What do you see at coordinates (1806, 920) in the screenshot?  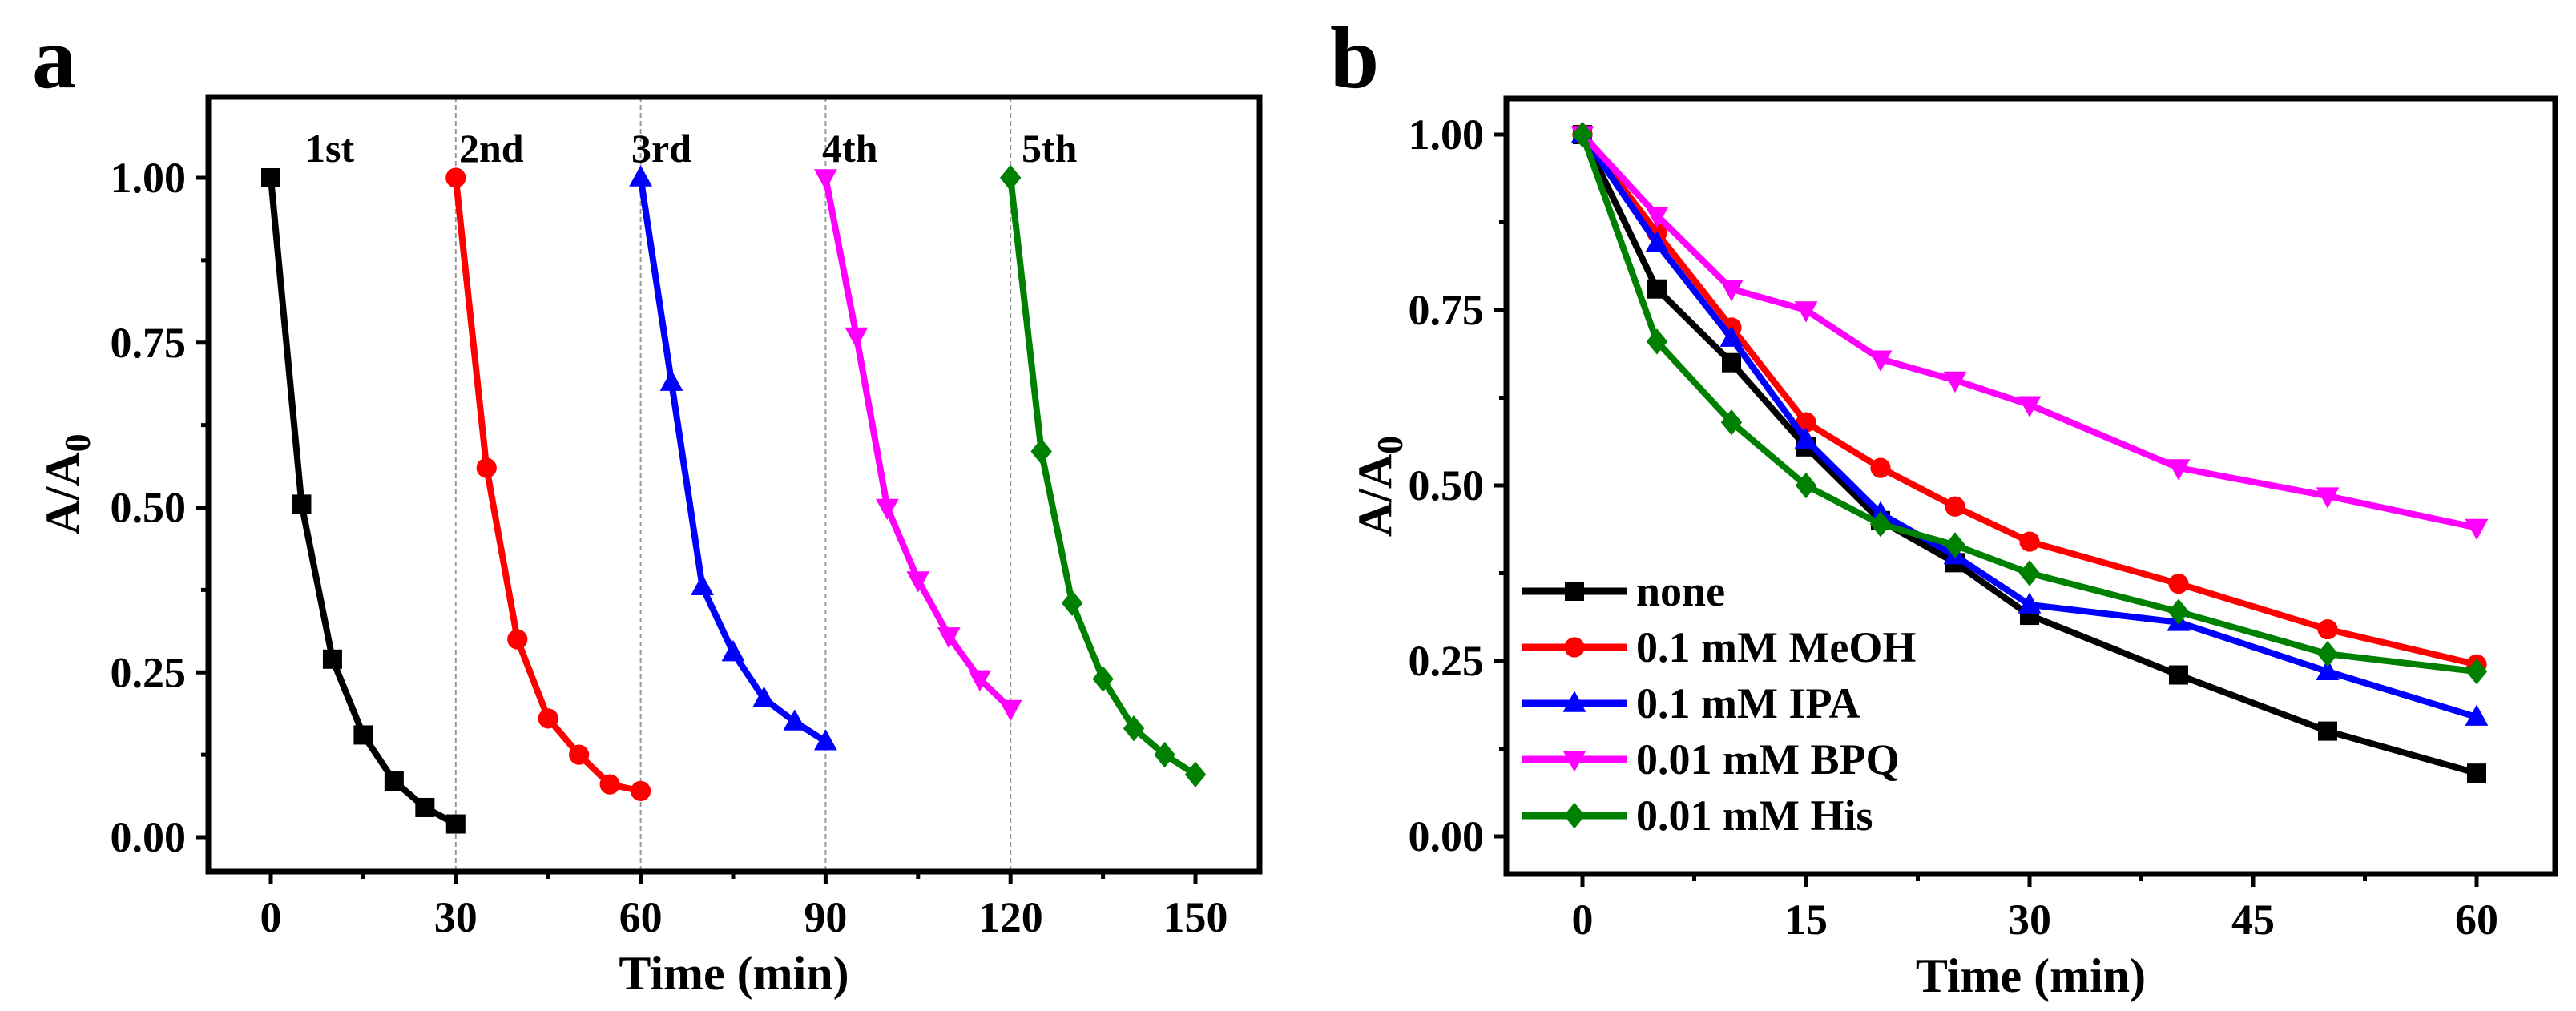 I see `x-tick-label: 15` at bounding box center [1806, 920].